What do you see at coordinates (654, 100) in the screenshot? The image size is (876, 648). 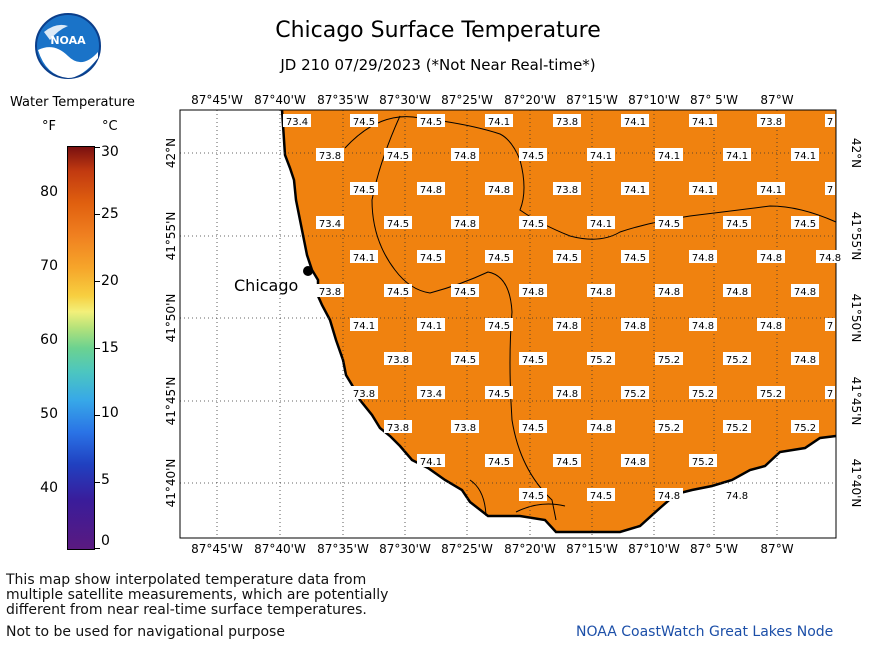 I see `longitude-label: 87°10'W` at bounding box center [654, 100].